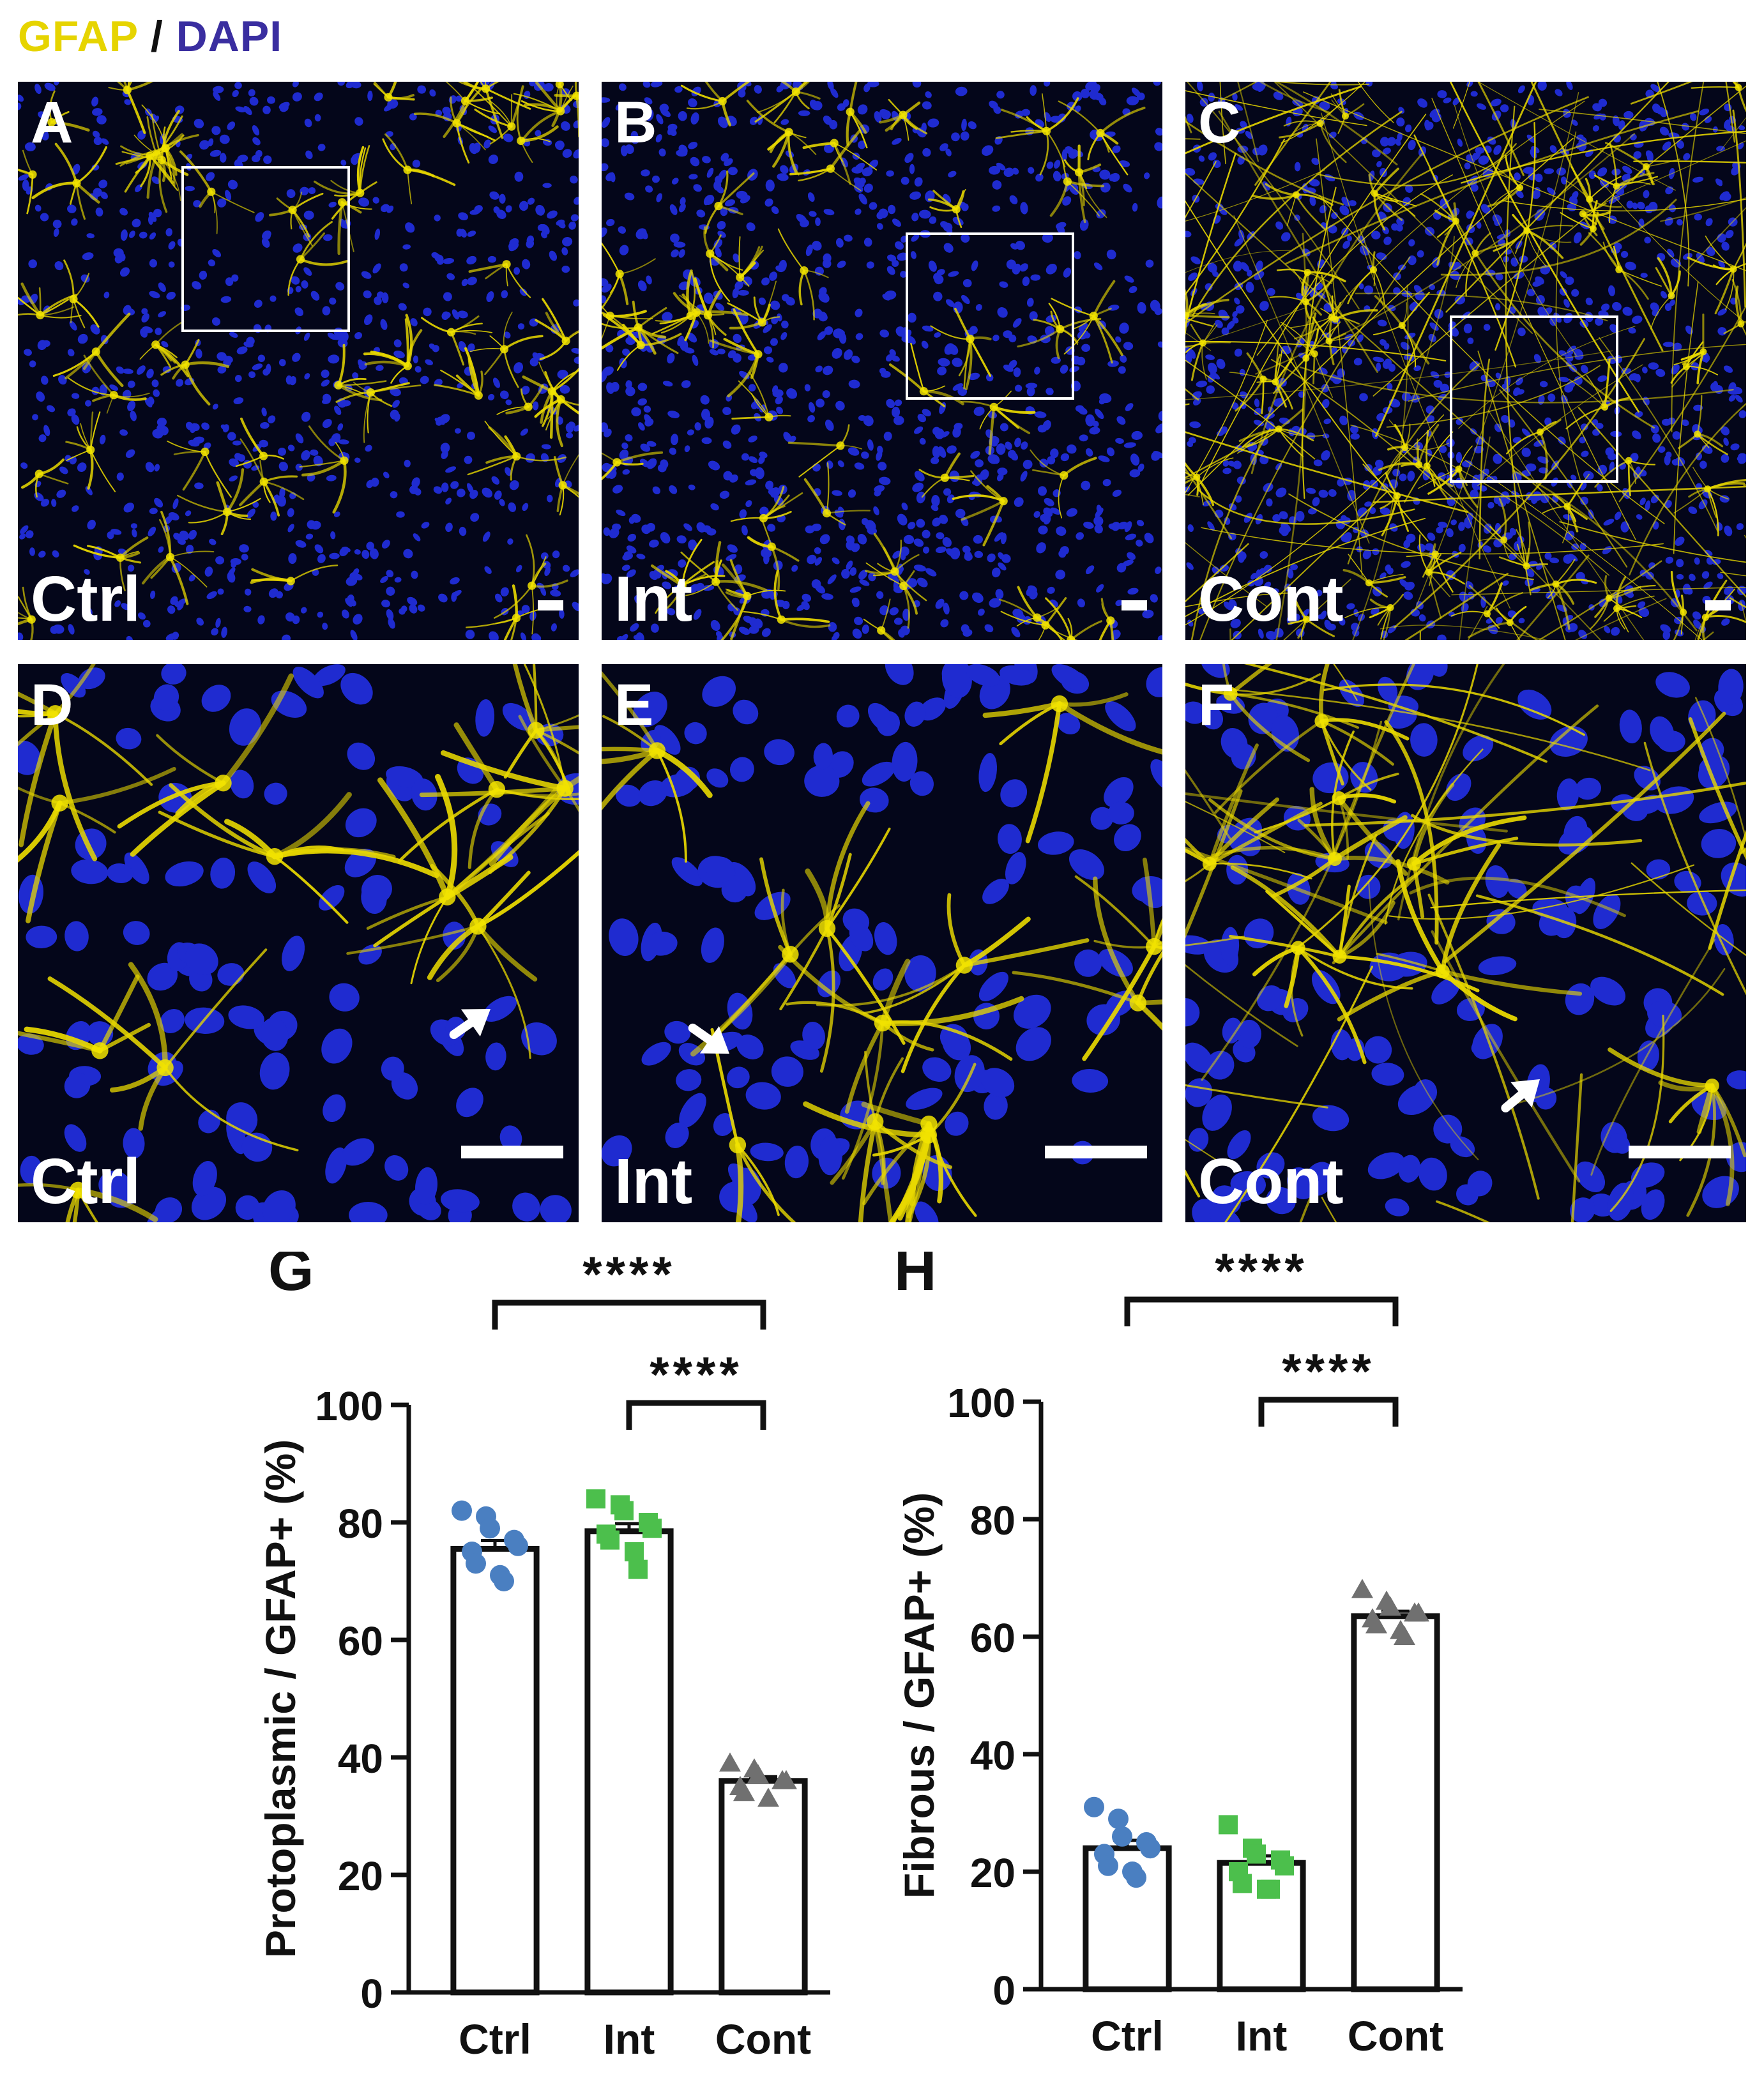 The image size is (1764, 2085). What do you see at coordinates (1395, 2035) in the screenshot?
I see `x-tick-label: Cont` at bounding box center [1395, 2035].